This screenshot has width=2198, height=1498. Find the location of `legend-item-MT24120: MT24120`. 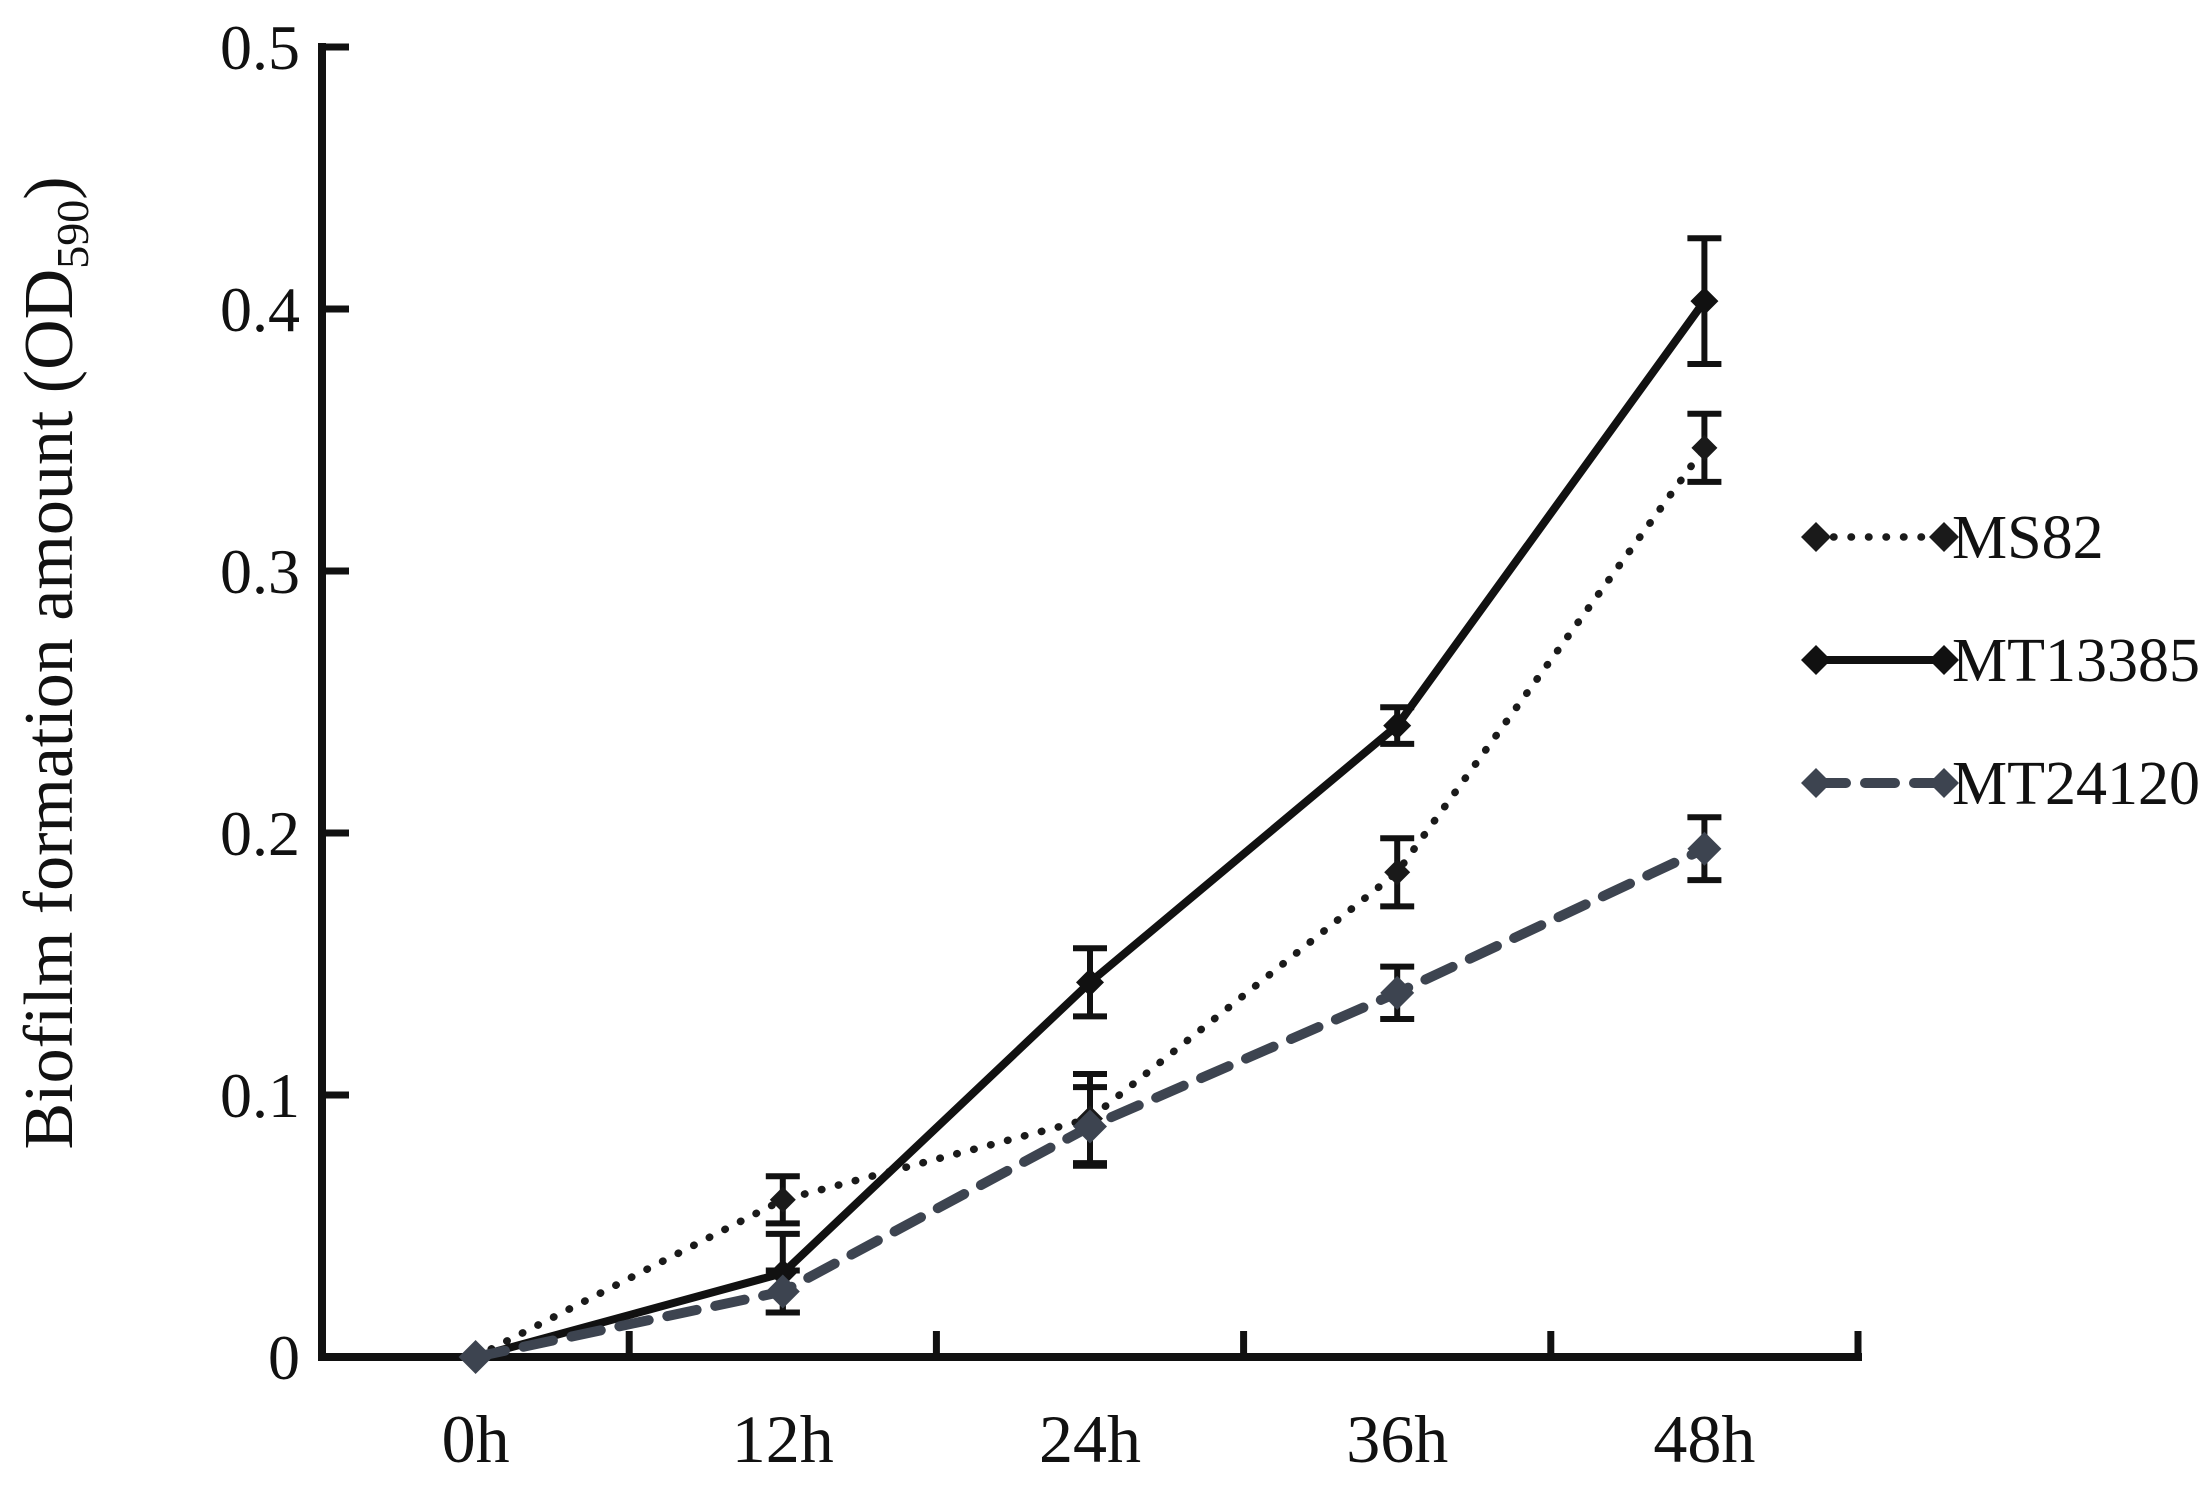

legend-item-MT24120: MT24120 is located at coordinates (1999, 784).